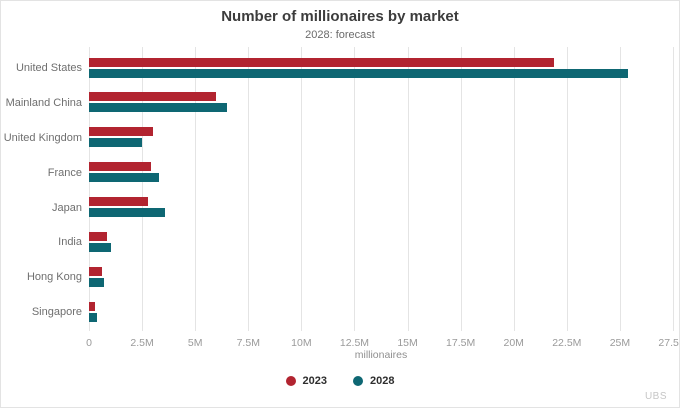  I want to click on bar-2023-japan, so click(119, 201).